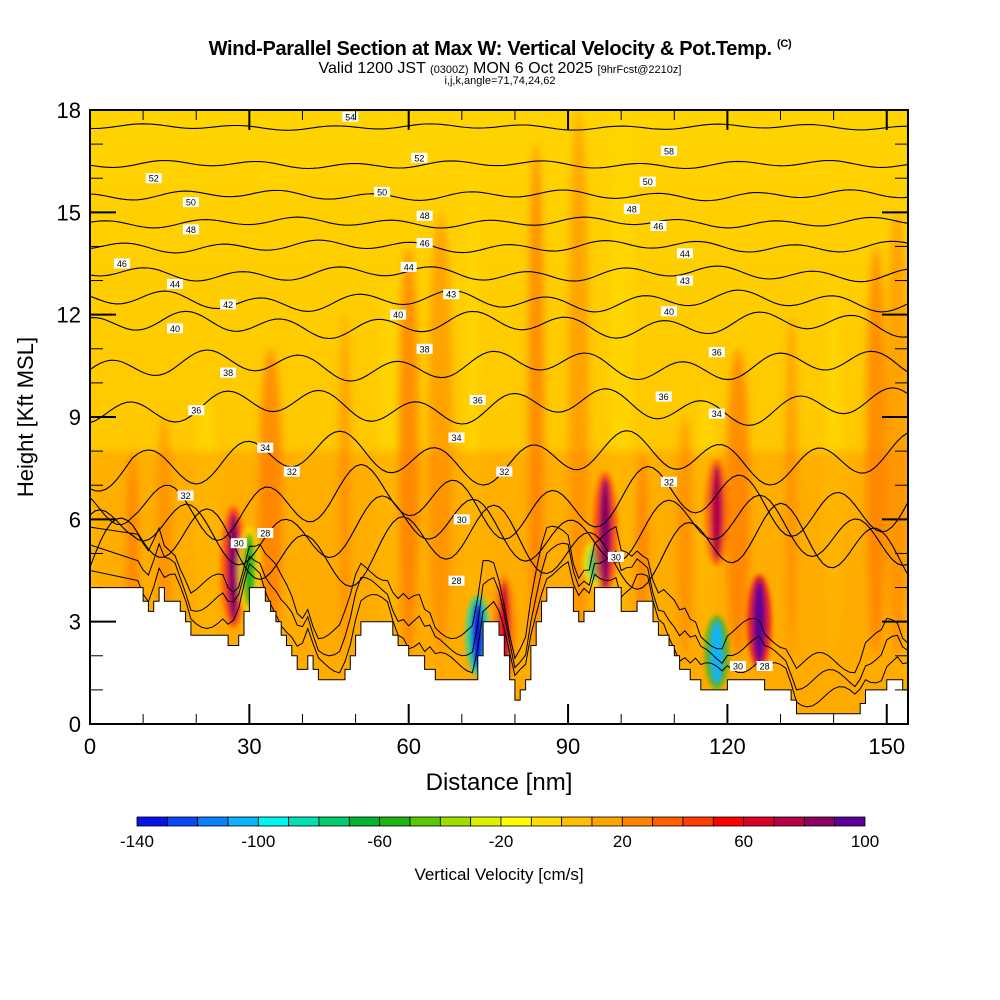 This screenshot has width=1000, height=1000. What do you see at coordinates (501, 841) in the screenshot?
I see `colorbar-tick-label: -20` at bounding box center [501, 841].